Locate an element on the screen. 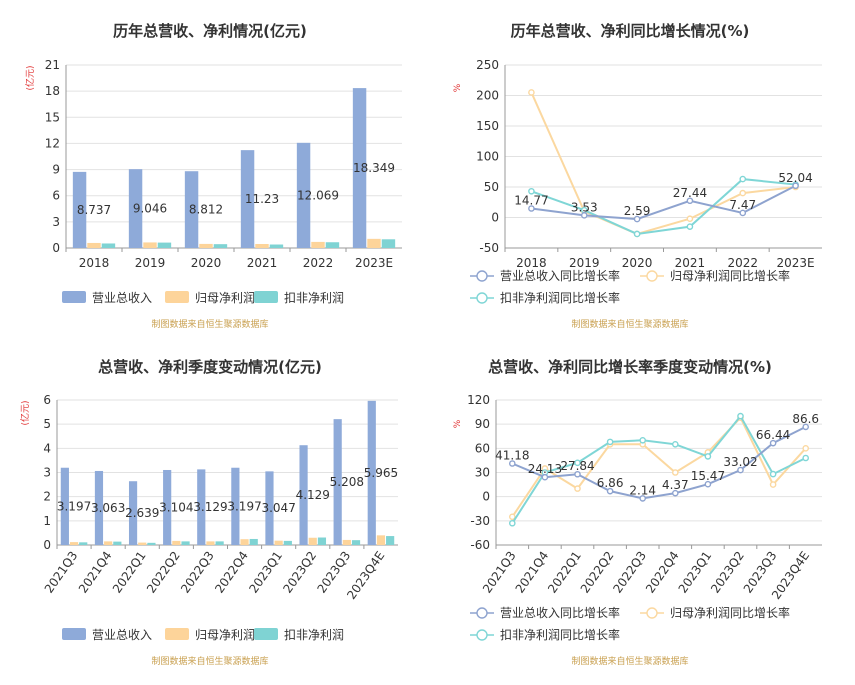  line-data-label: 33.02 is located at coordinates (740, 462).